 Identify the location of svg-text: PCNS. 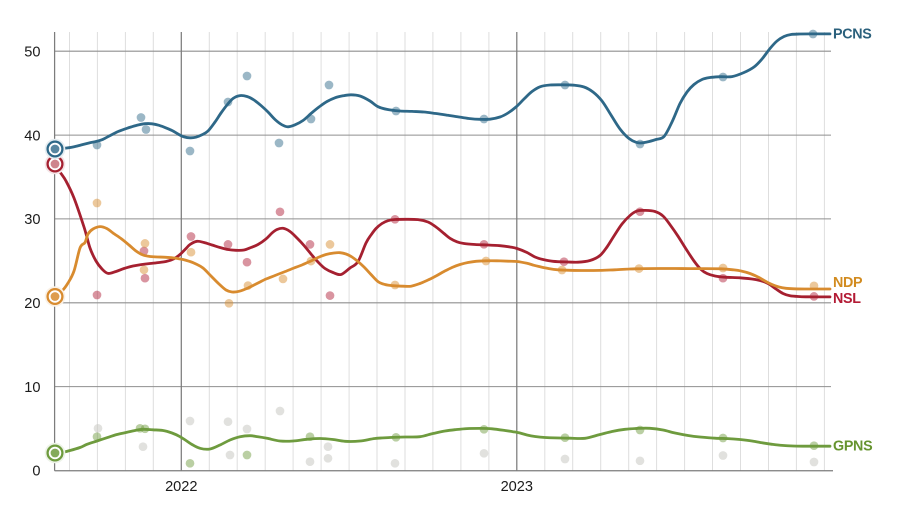
(852, 35).